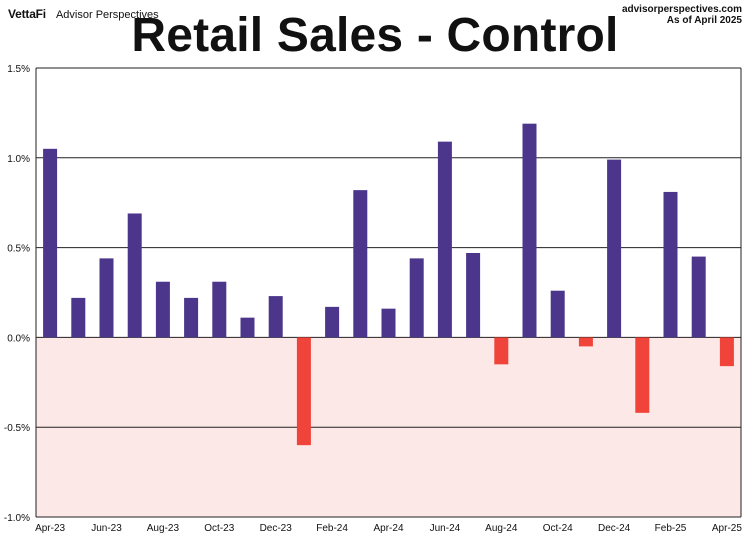  I want to click on source-info: advisorperspectives.com As of April 2025, so click(682, 15).